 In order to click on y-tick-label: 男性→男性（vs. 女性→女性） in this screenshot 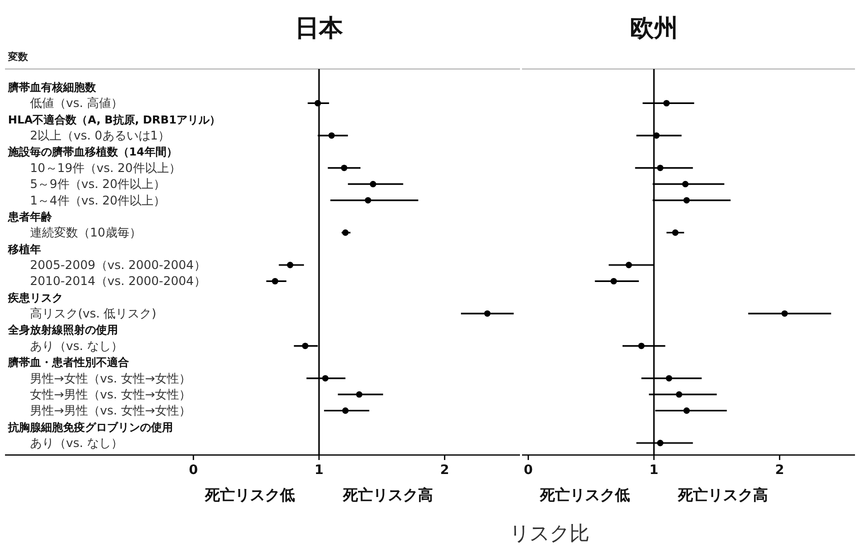, I will do `click(111, 411)`.